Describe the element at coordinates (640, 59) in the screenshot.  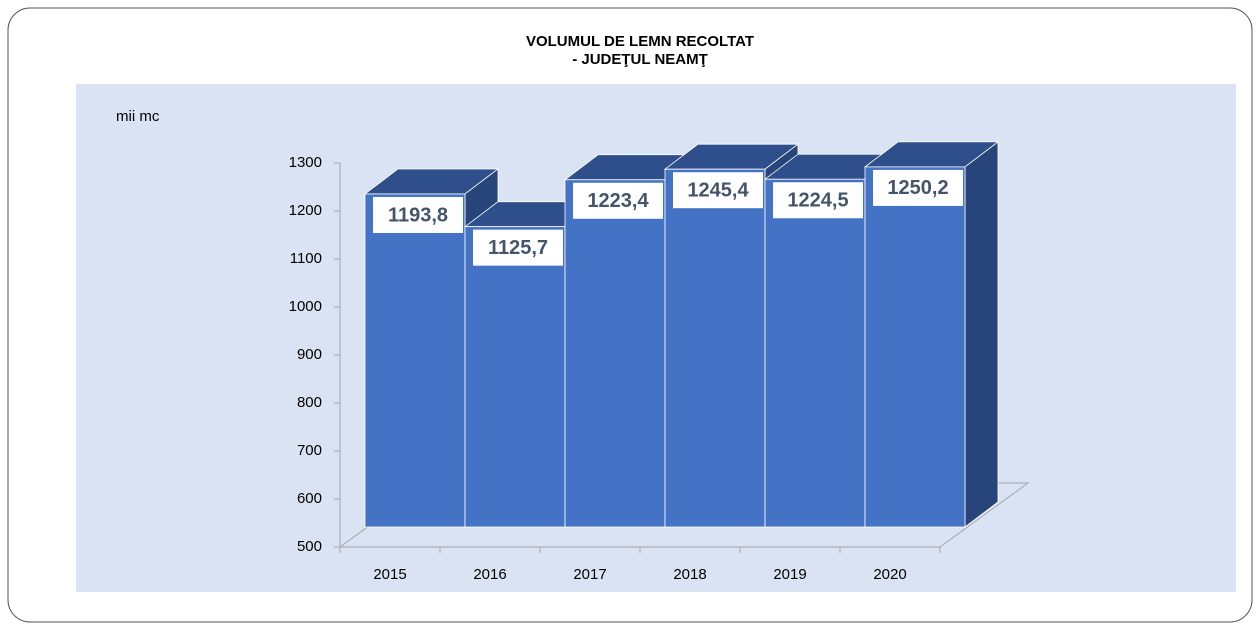
I see `chart-title: - JUDEŢUL NEAMŢ` at that location.